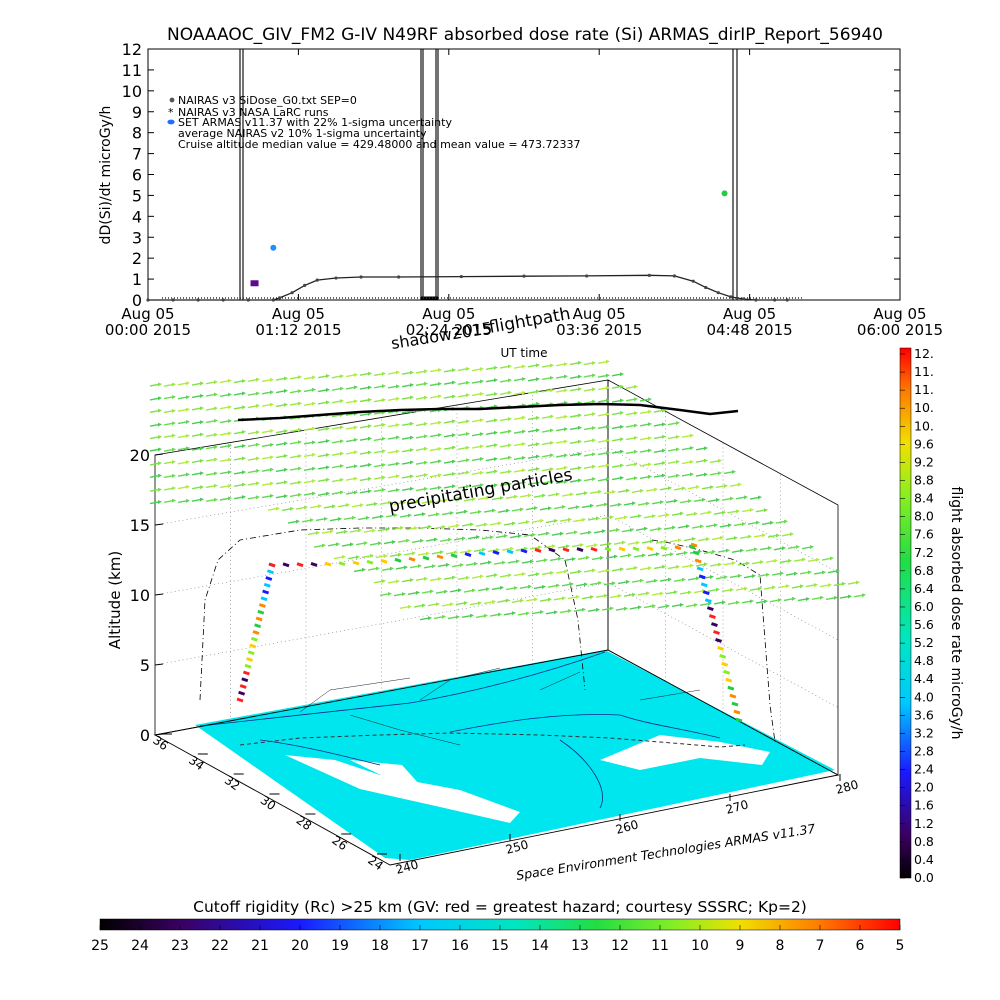 This screenshot has width=1000, height=1000. What do you see at coordinates (924, 841) in the screenshot?
I see `colorbar-tick-label: 0.8` at bounding box center [924, 841].